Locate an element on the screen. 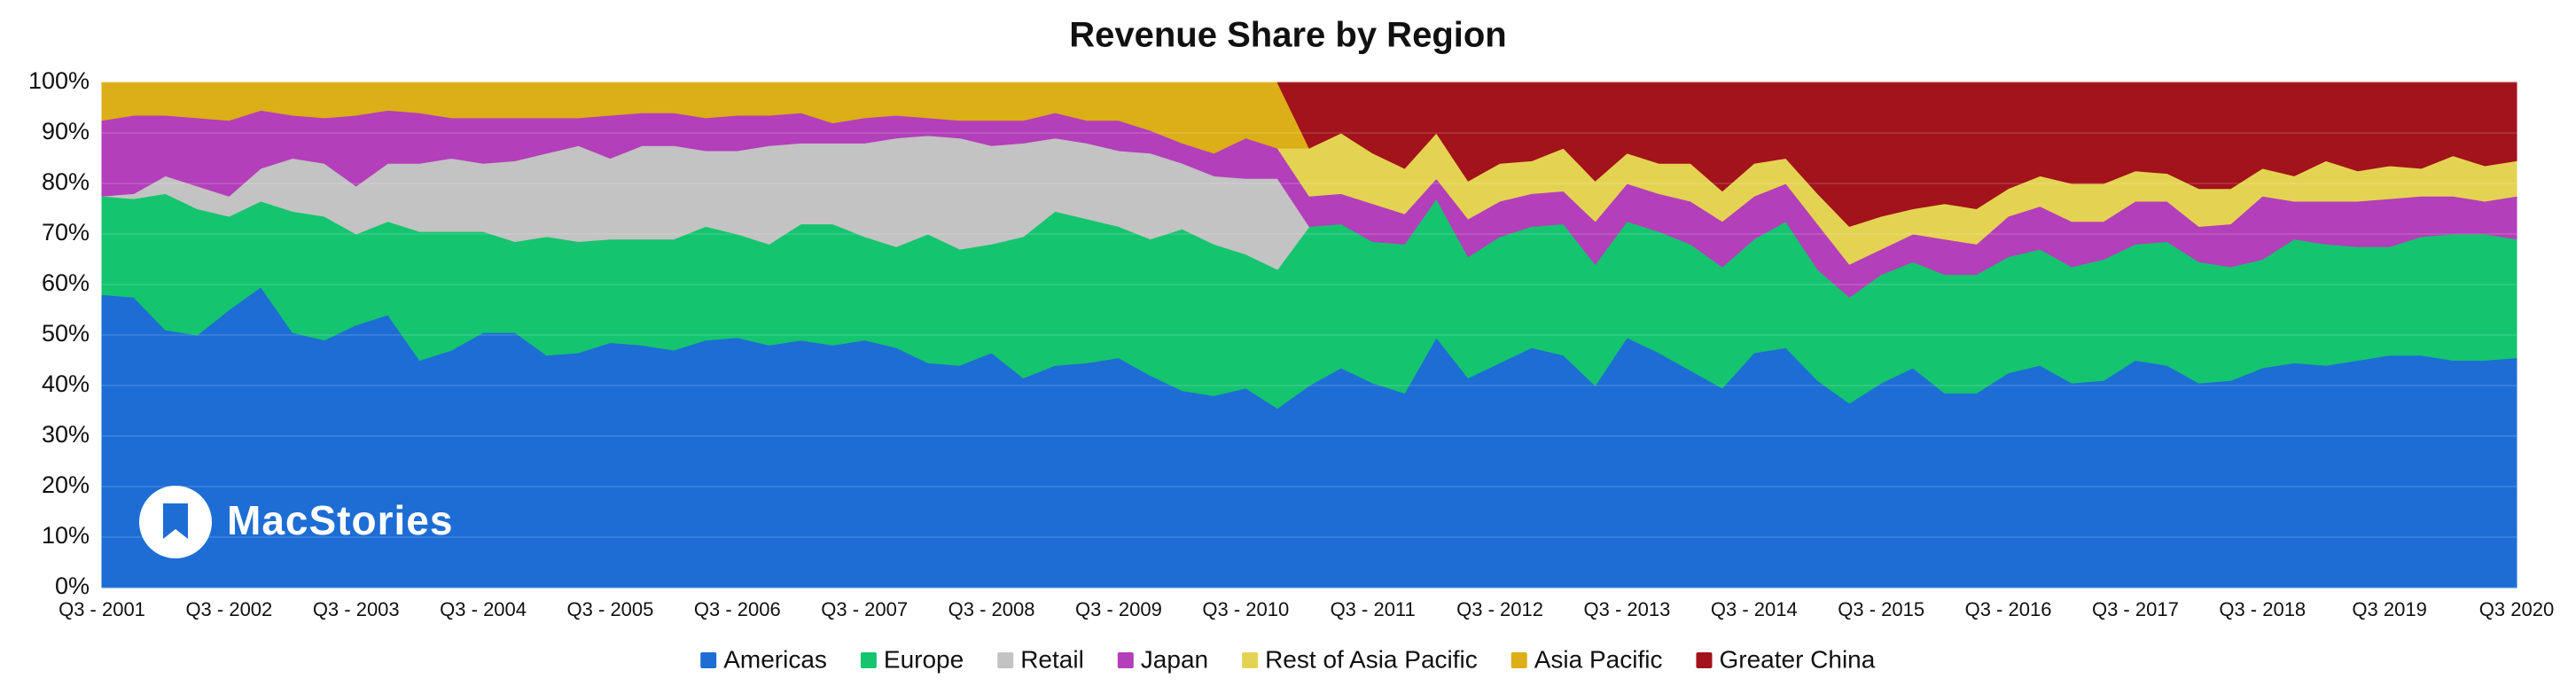  legend-label: Japan is located at coordinates (1174, 659).